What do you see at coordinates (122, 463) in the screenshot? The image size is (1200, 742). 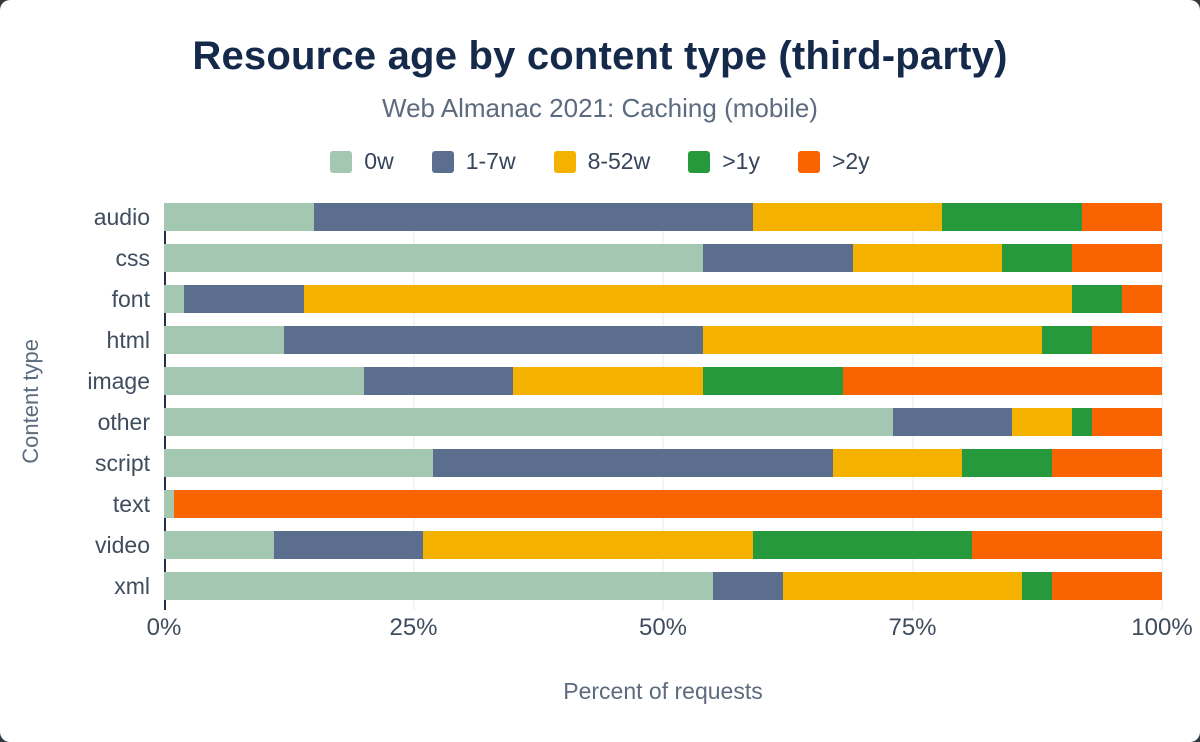 I see `category-label-script: script` at bounding box center [122, 463].